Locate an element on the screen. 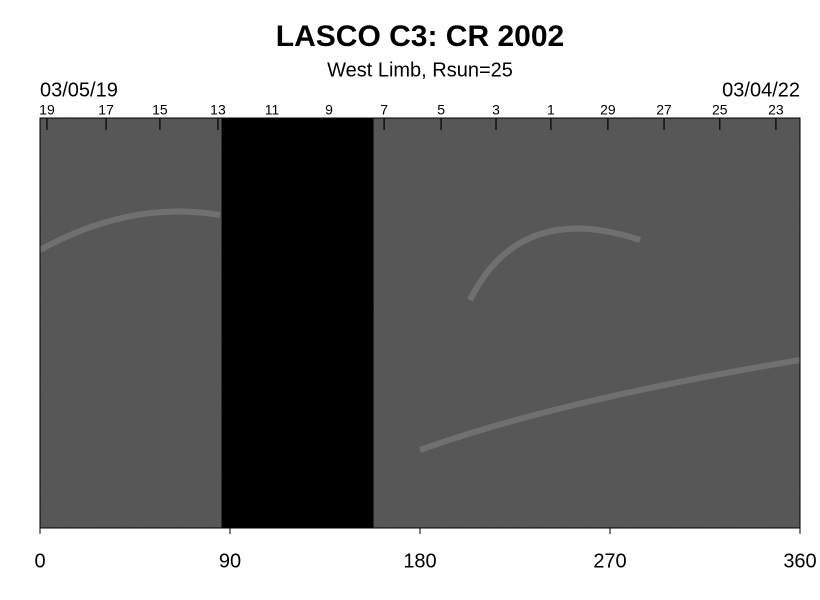  top-tick-label: 17 is located at coordinates (106, 110).